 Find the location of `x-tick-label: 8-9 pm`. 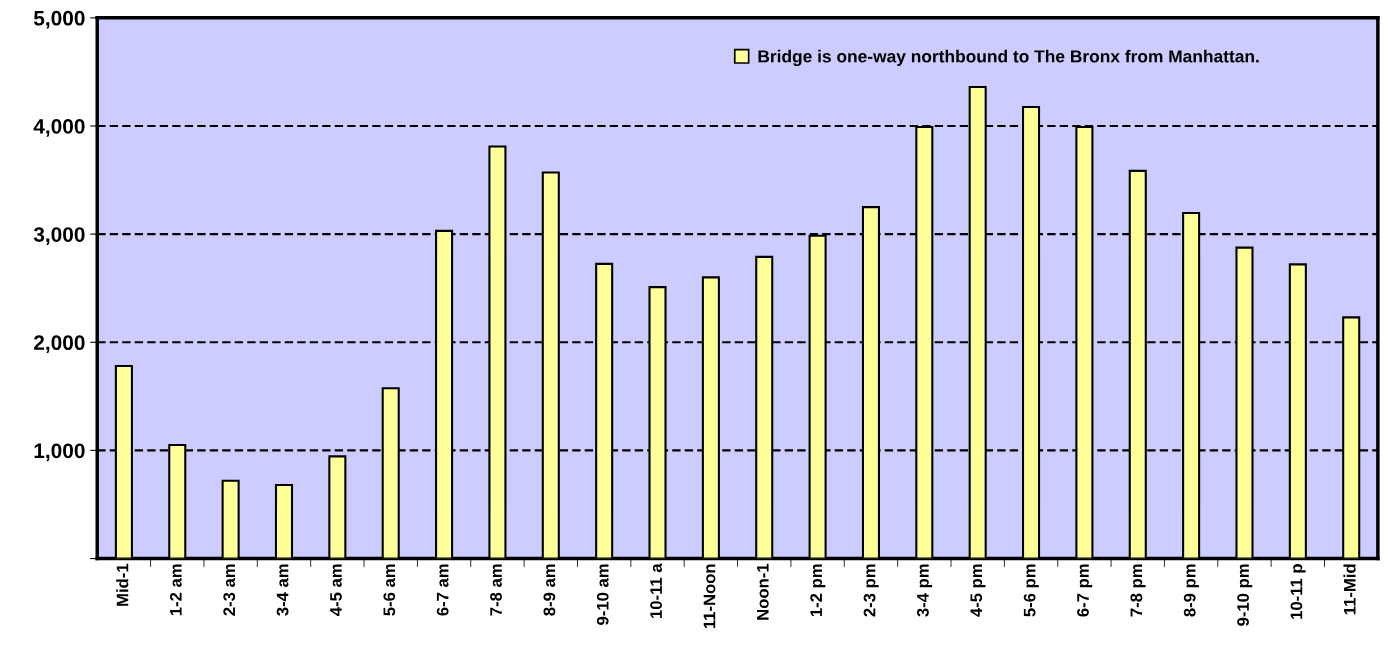

x-tick-label: 8-9 pm is located at coordinates (1191, 590).